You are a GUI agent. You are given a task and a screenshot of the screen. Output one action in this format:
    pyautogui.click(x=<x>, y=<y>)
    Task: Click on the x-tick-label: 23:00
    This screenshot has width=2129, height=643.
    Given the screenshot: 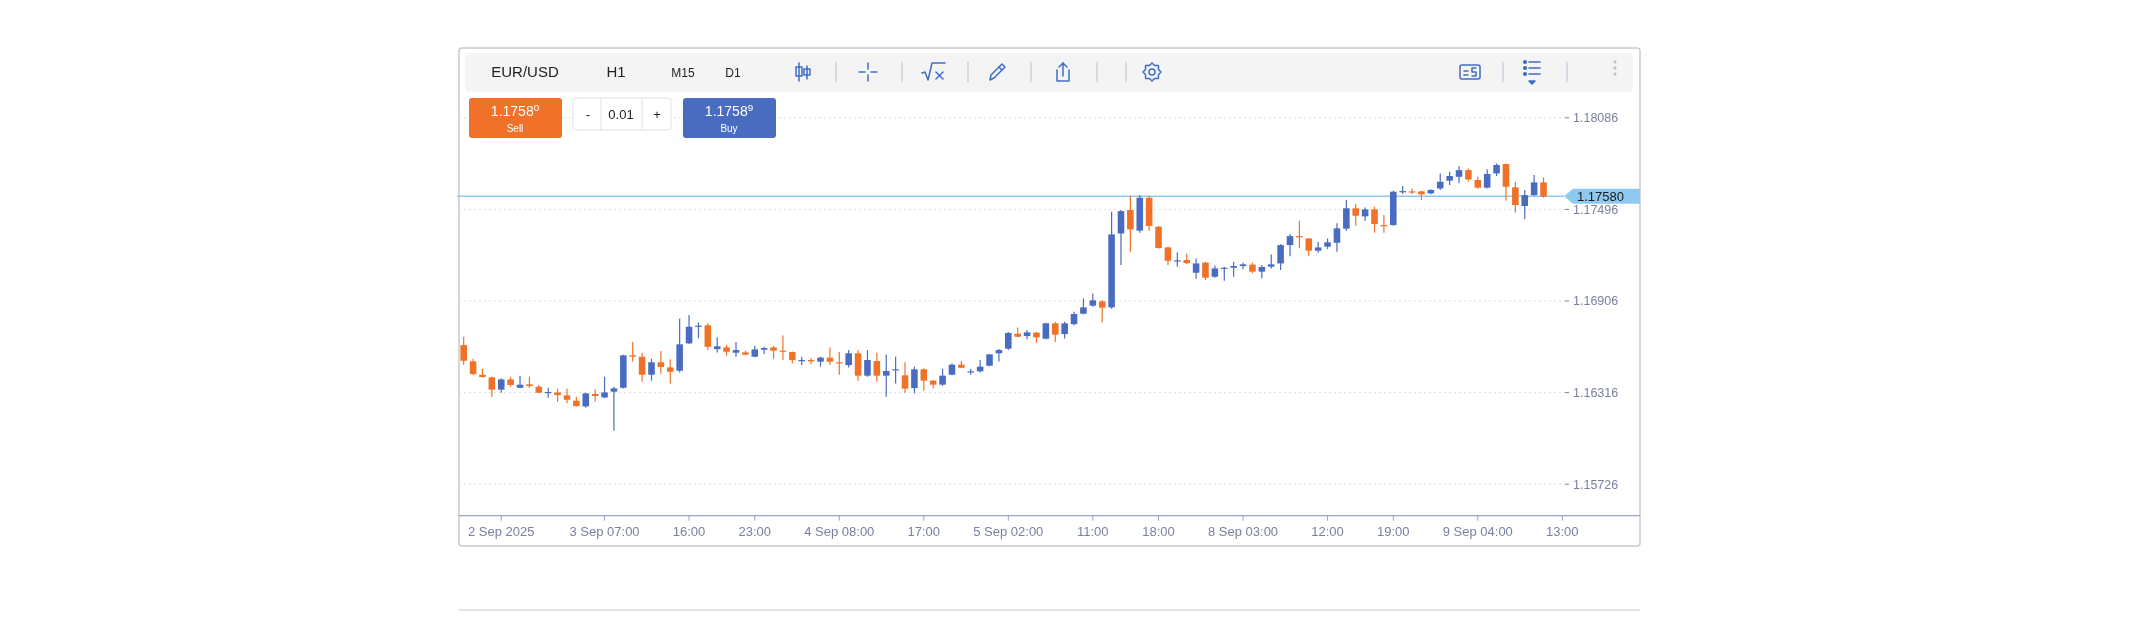 What is the action you would take?
    pyautogui.click(x=755, y=531)
    